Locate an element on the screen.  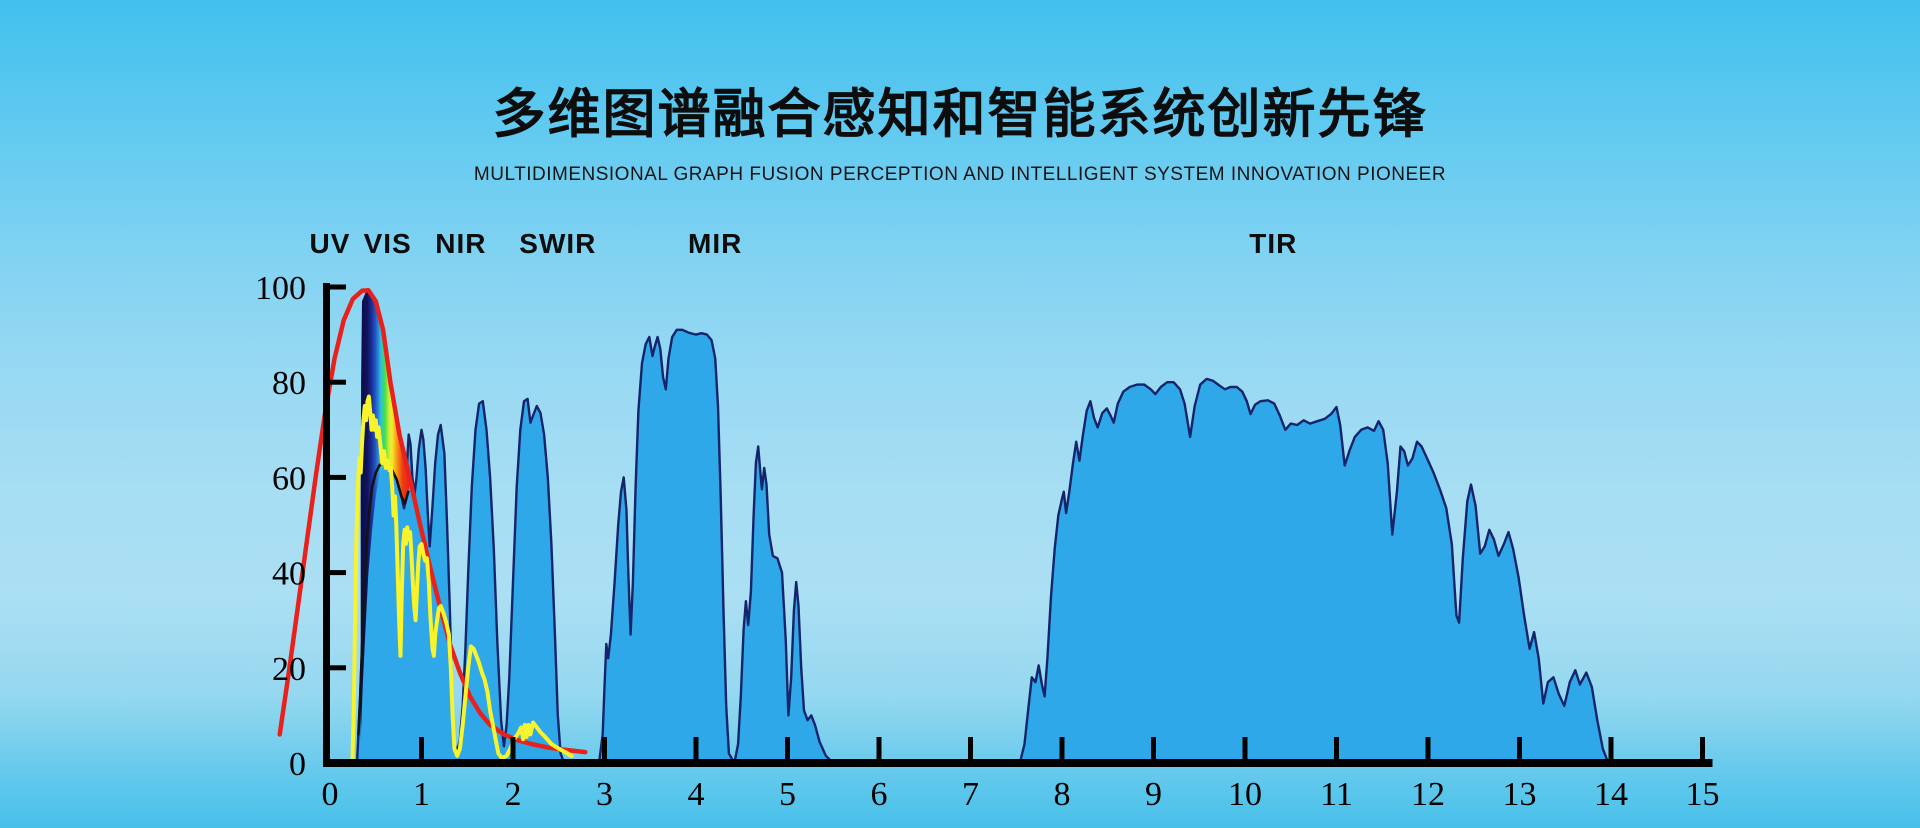
x-tick-label-5: 5 is located at coordinates (787, 794).